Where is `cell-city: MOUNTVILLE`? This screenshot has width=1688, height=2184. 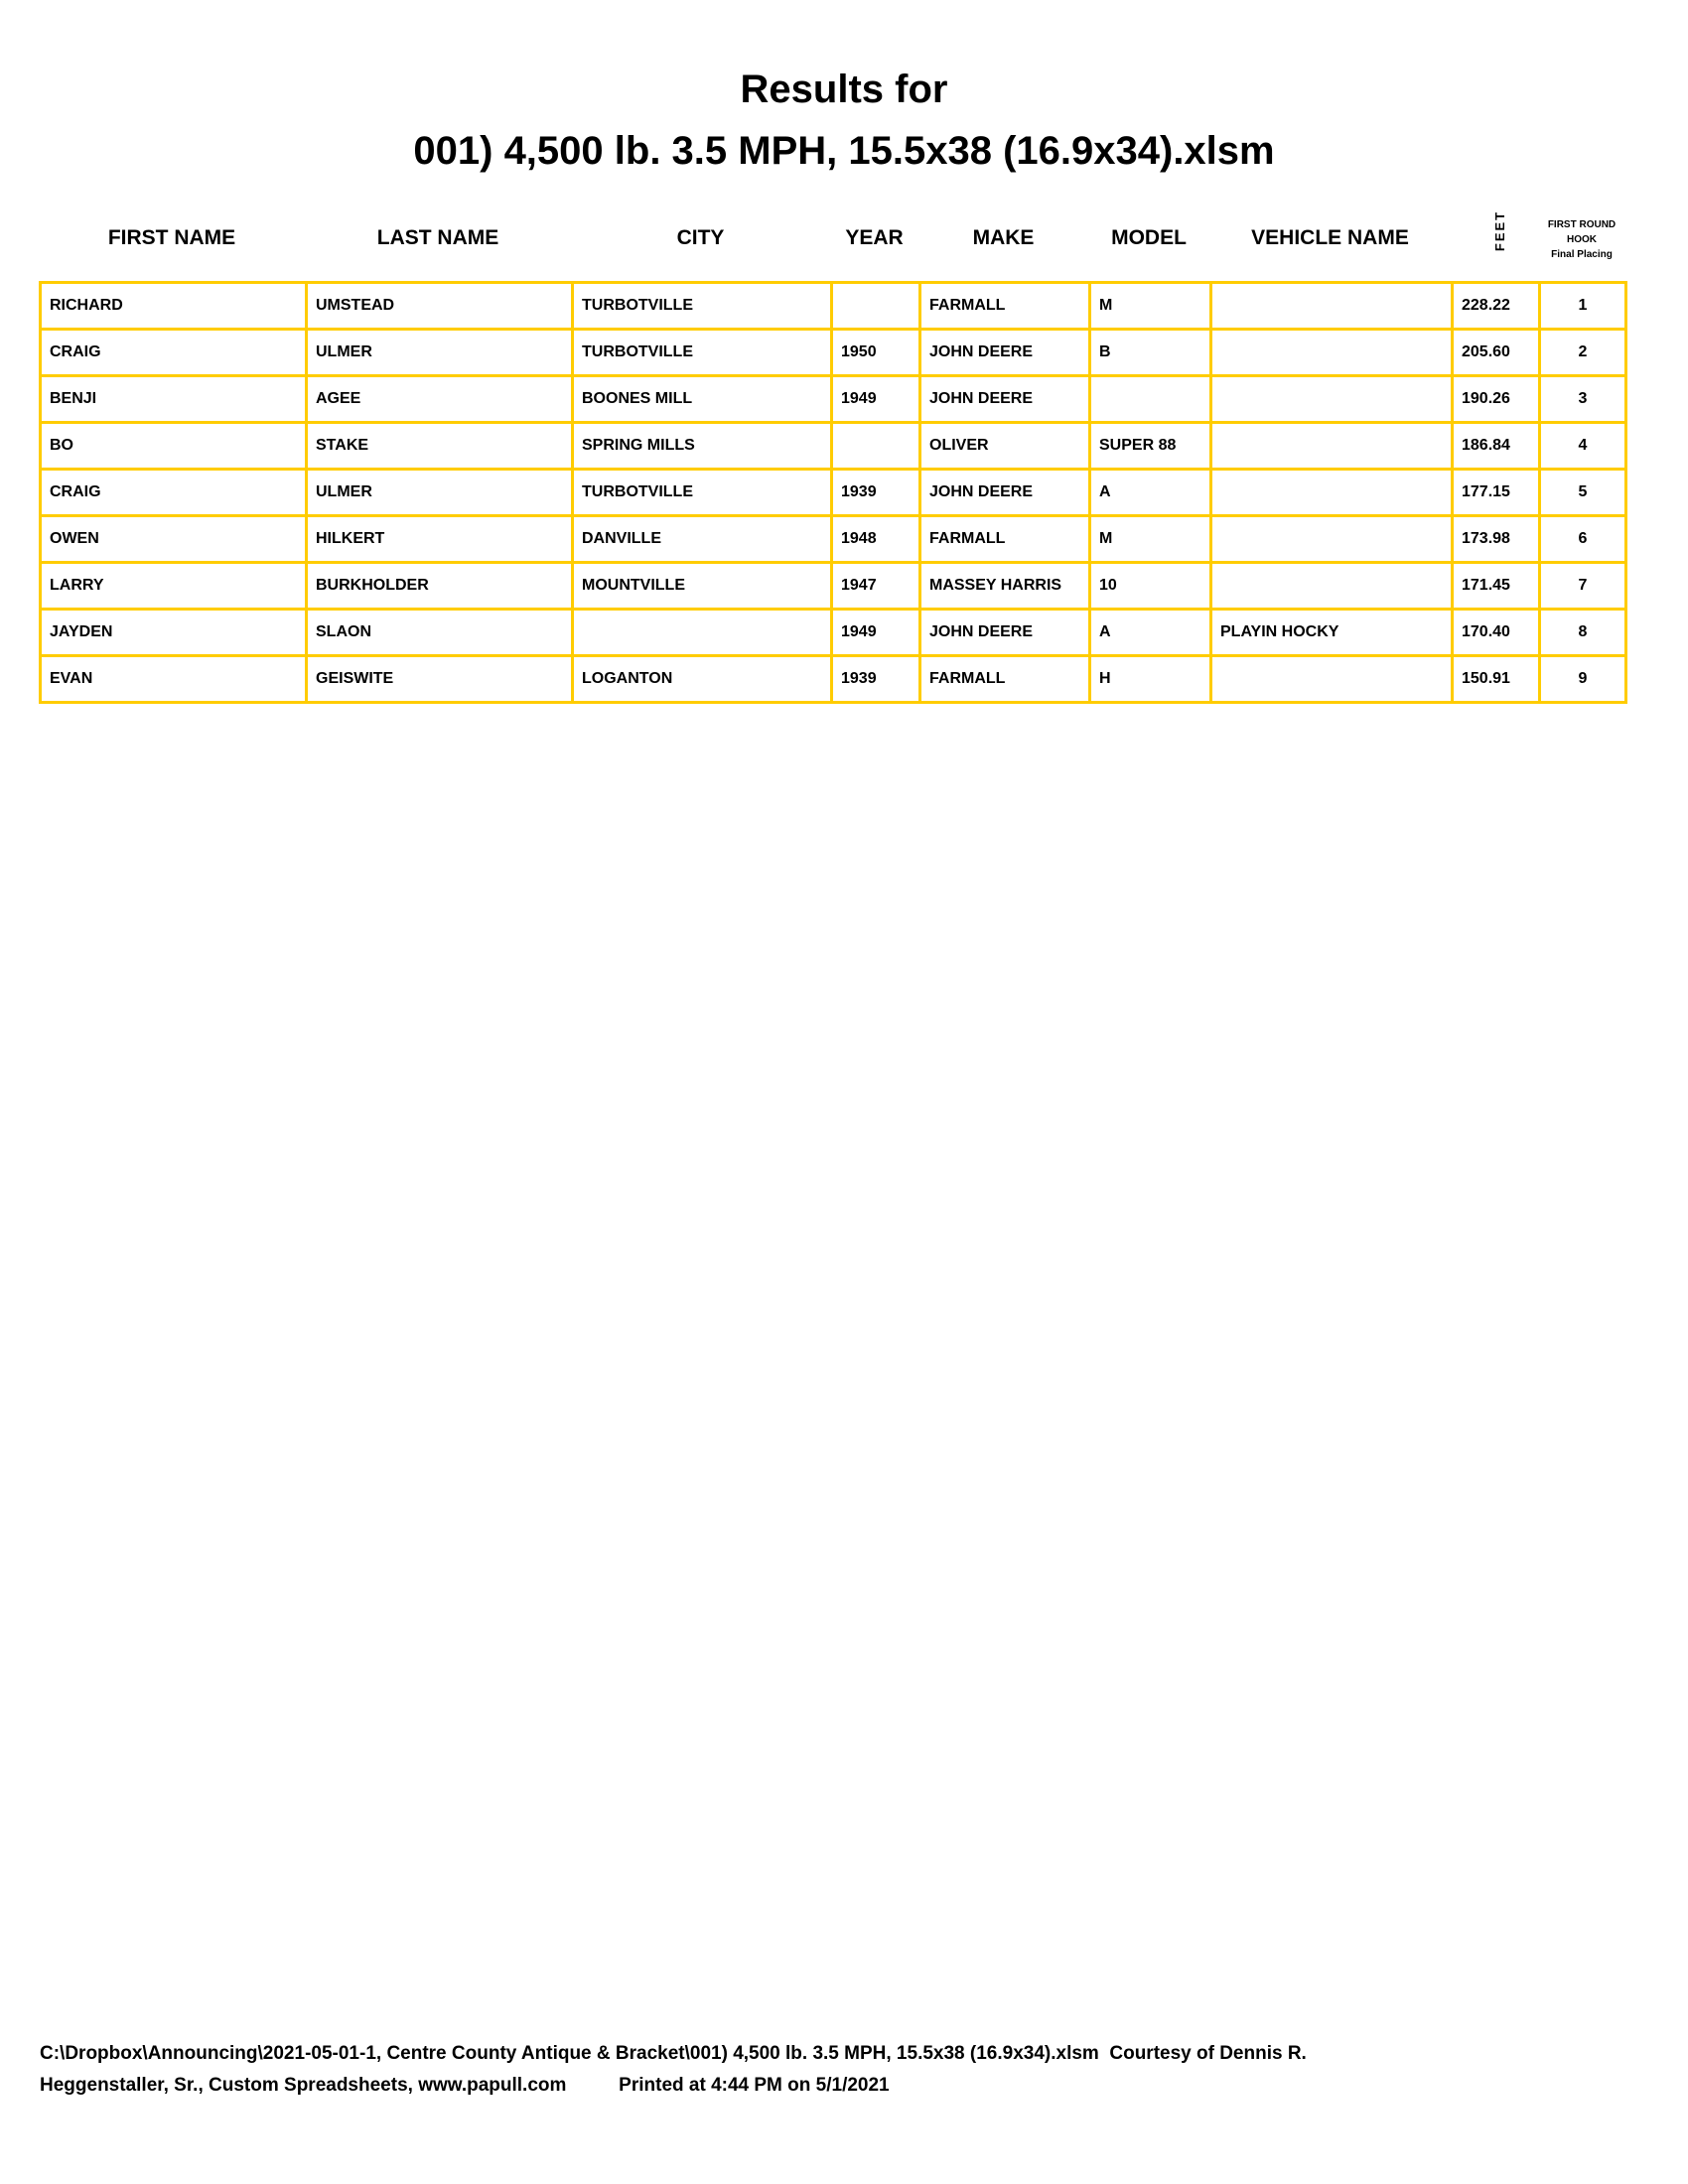
cell-city: MOUNTVILLE is located at coordinates (702, 586).